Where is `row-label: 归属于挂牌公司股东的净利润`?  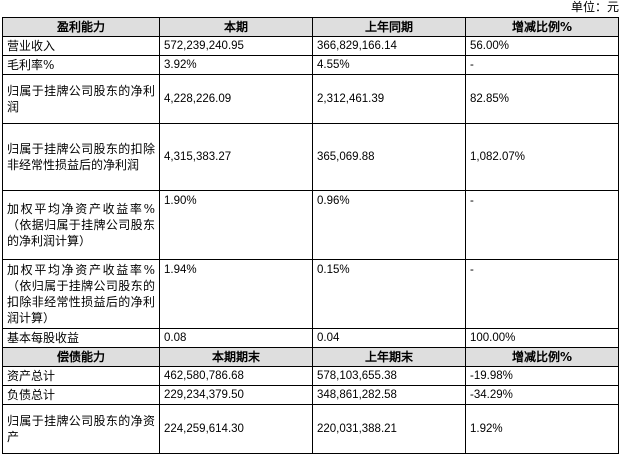 row-label: 归属于挂牌公司股东的净利润 is located at coordinates (81, 99).